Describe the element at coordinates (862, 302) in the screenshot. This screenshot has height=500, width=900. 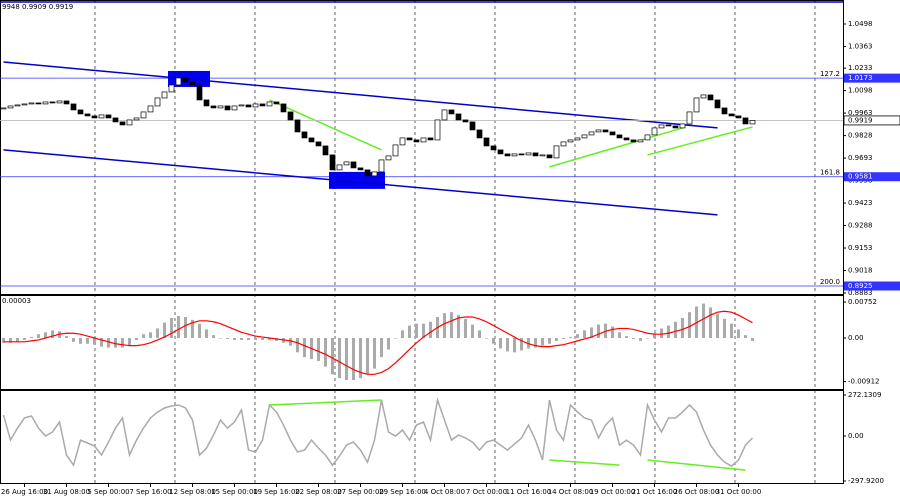
I see `y-tick-label: 0.00752` at that location.